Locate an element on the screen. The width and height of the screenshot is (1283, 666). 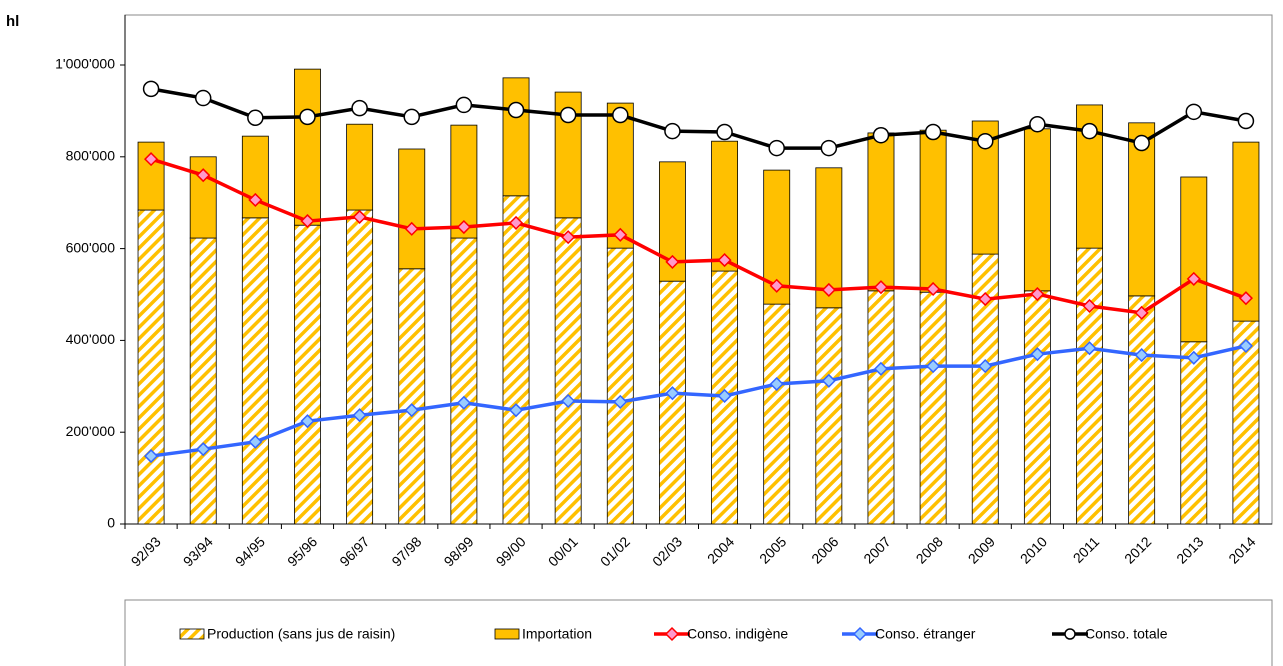
x-tick-label: 2014 is located at coordinates (1241, 549).